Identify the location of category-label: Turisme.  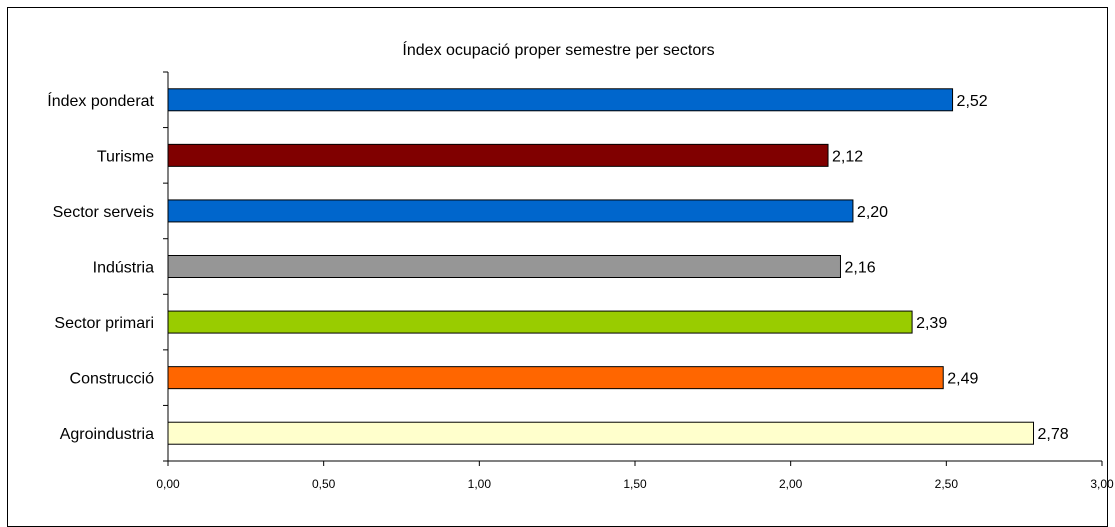
(125, 156).